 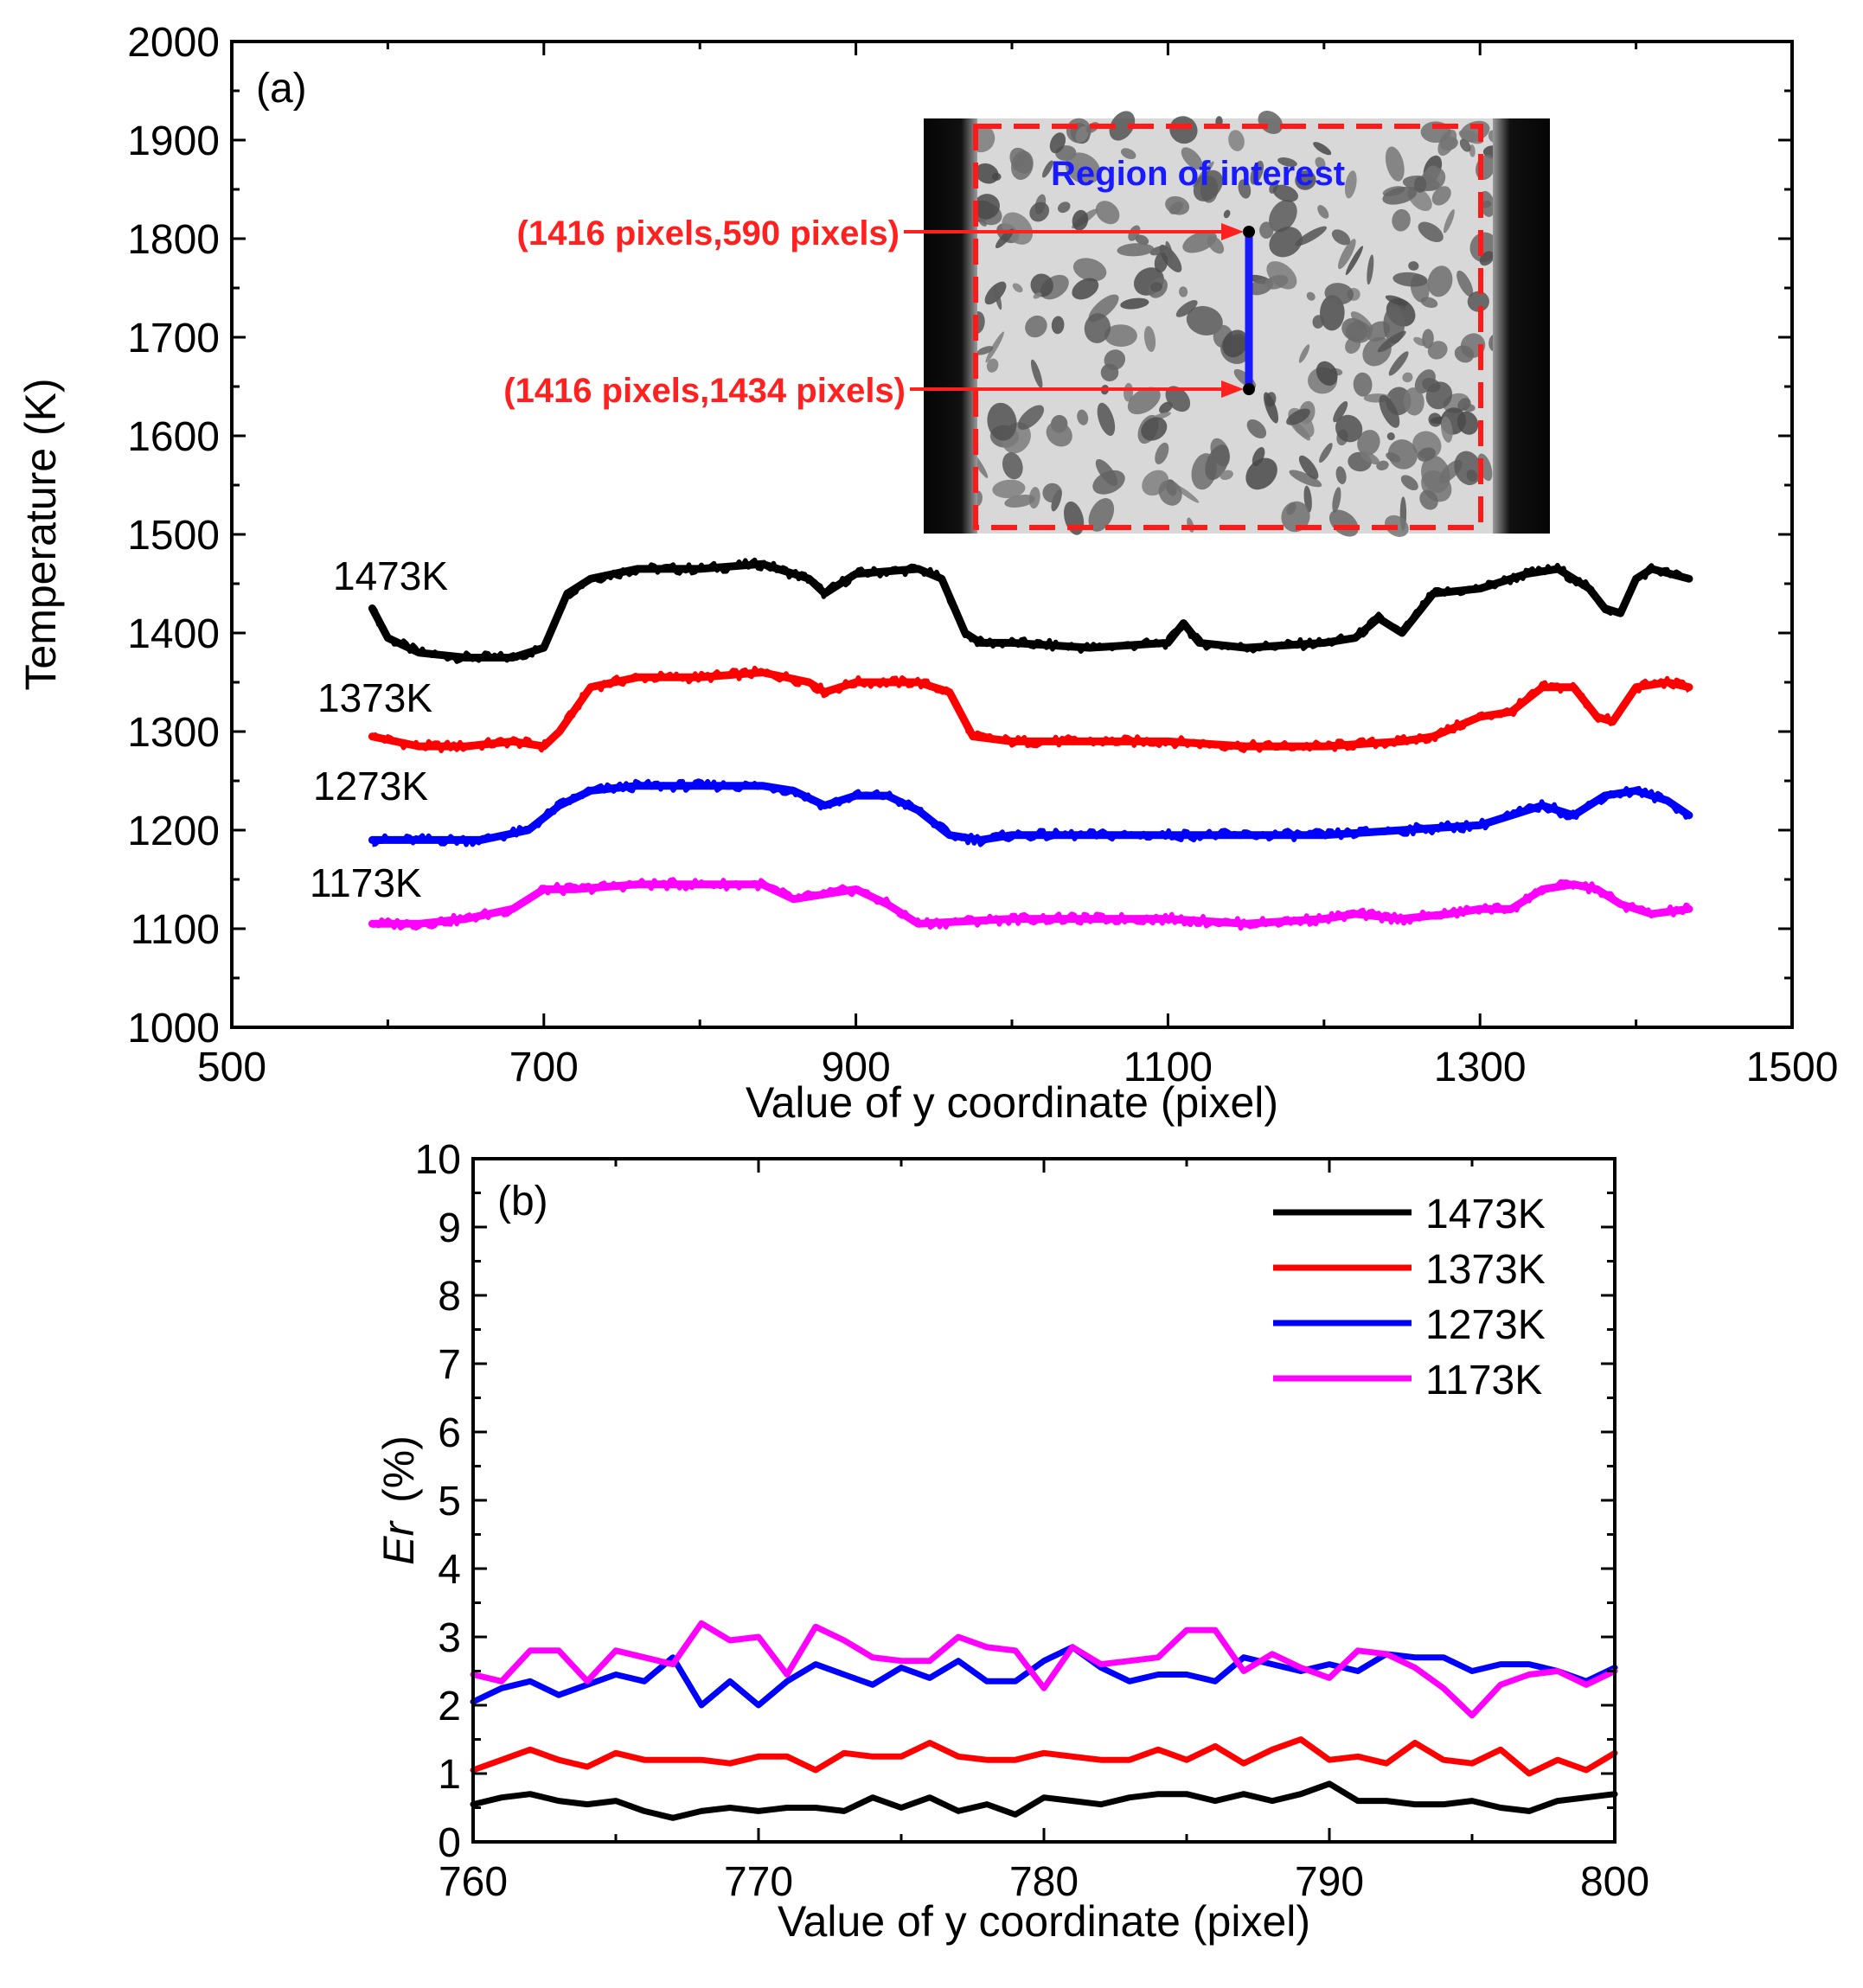 What do you see at coordinates (1485, 1325) in the screenshot?
I see `legend-label-1273K: 1273K` at bounding box center [1485, 1325].